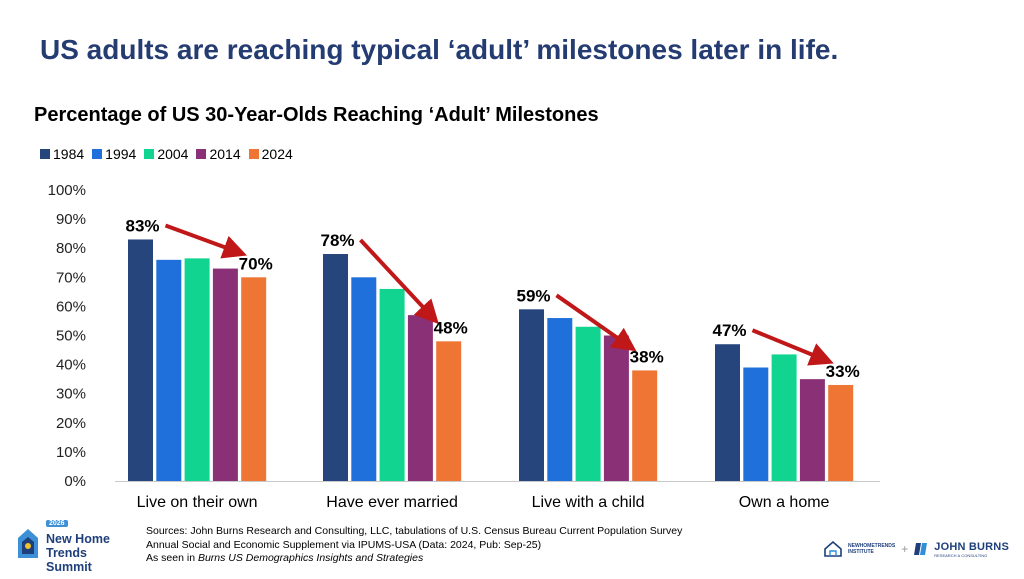  I want to click on jb-mark-icon, so click(921, 549).